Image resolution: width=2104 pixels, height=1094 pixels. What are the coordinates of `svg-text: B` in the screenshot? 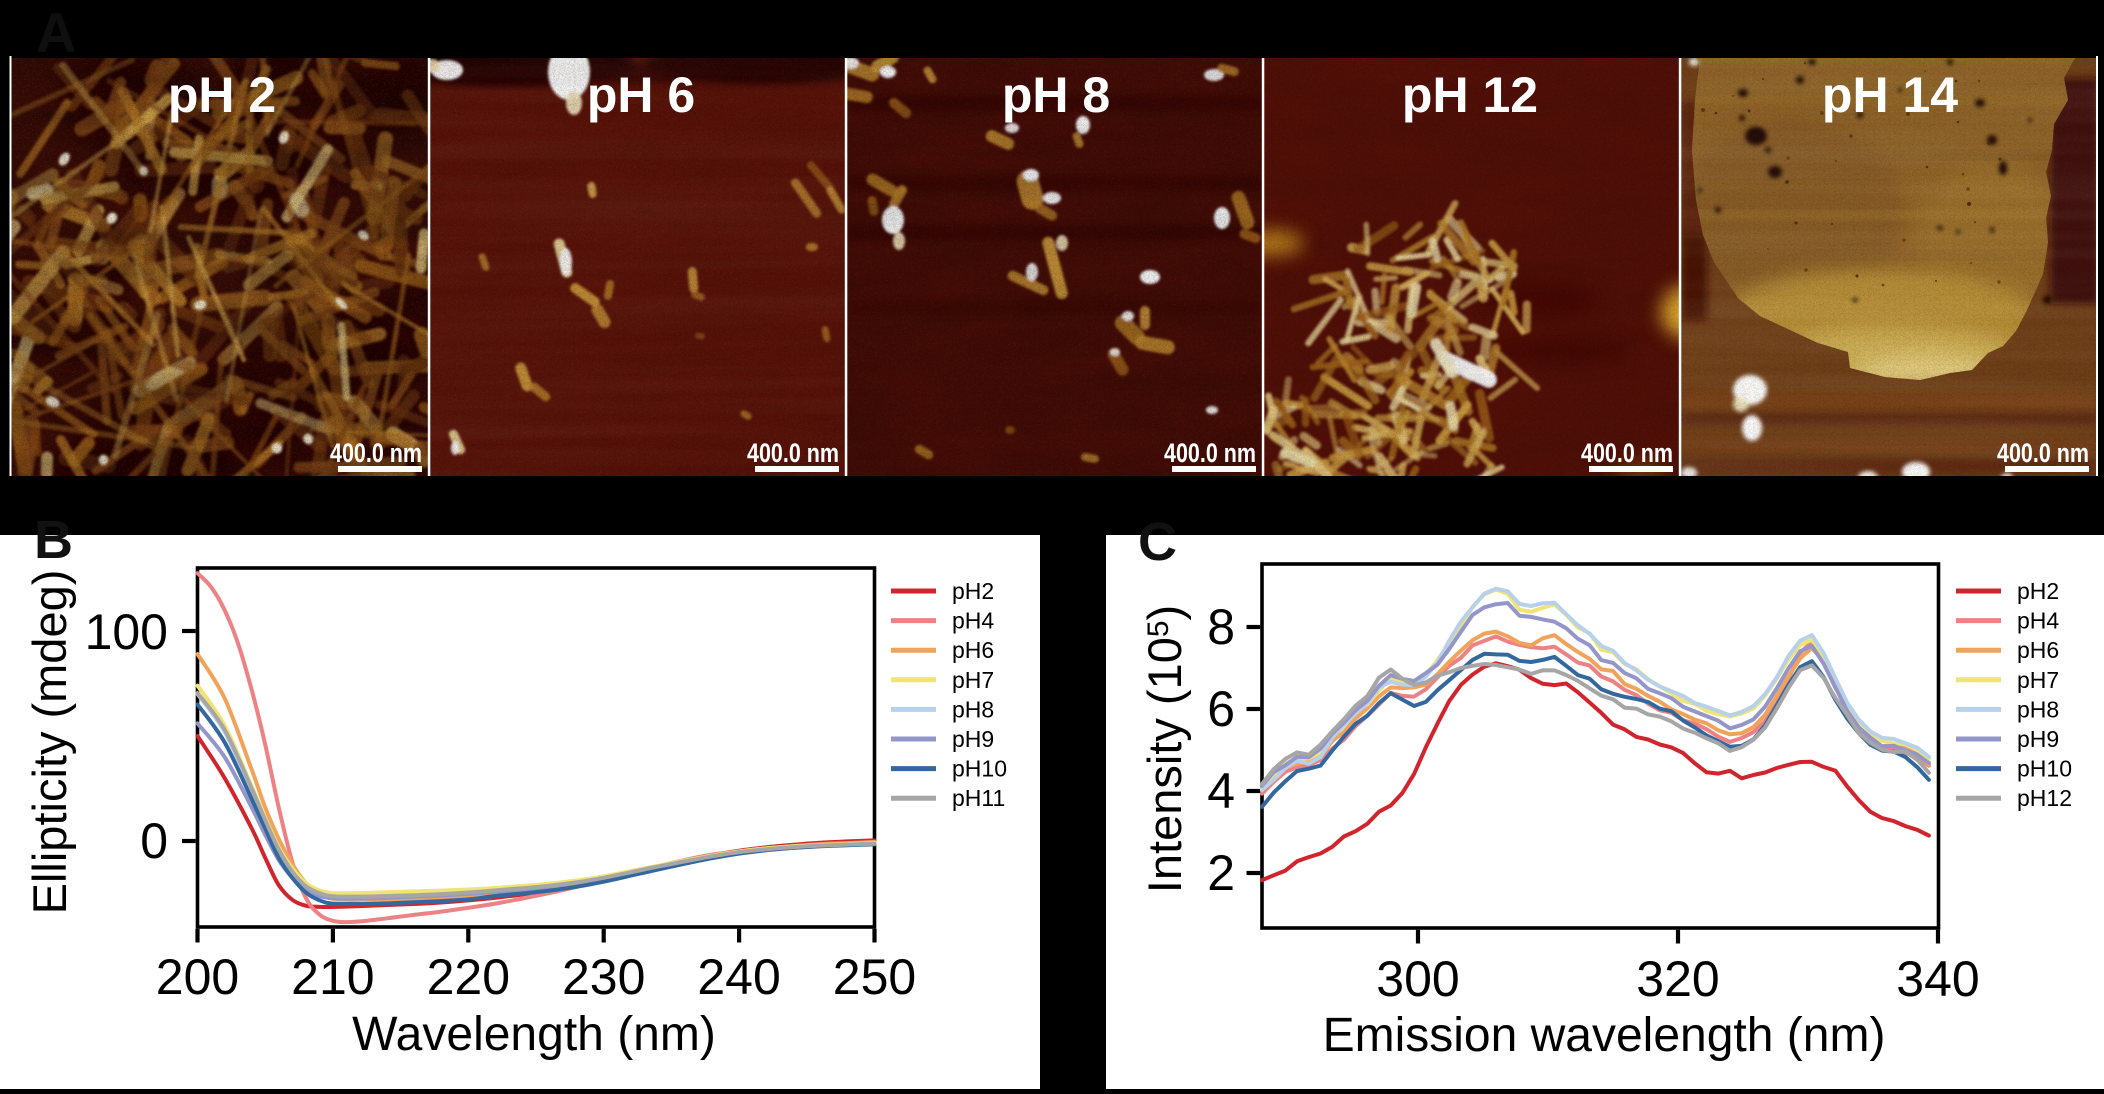 It's located at (53, 540).